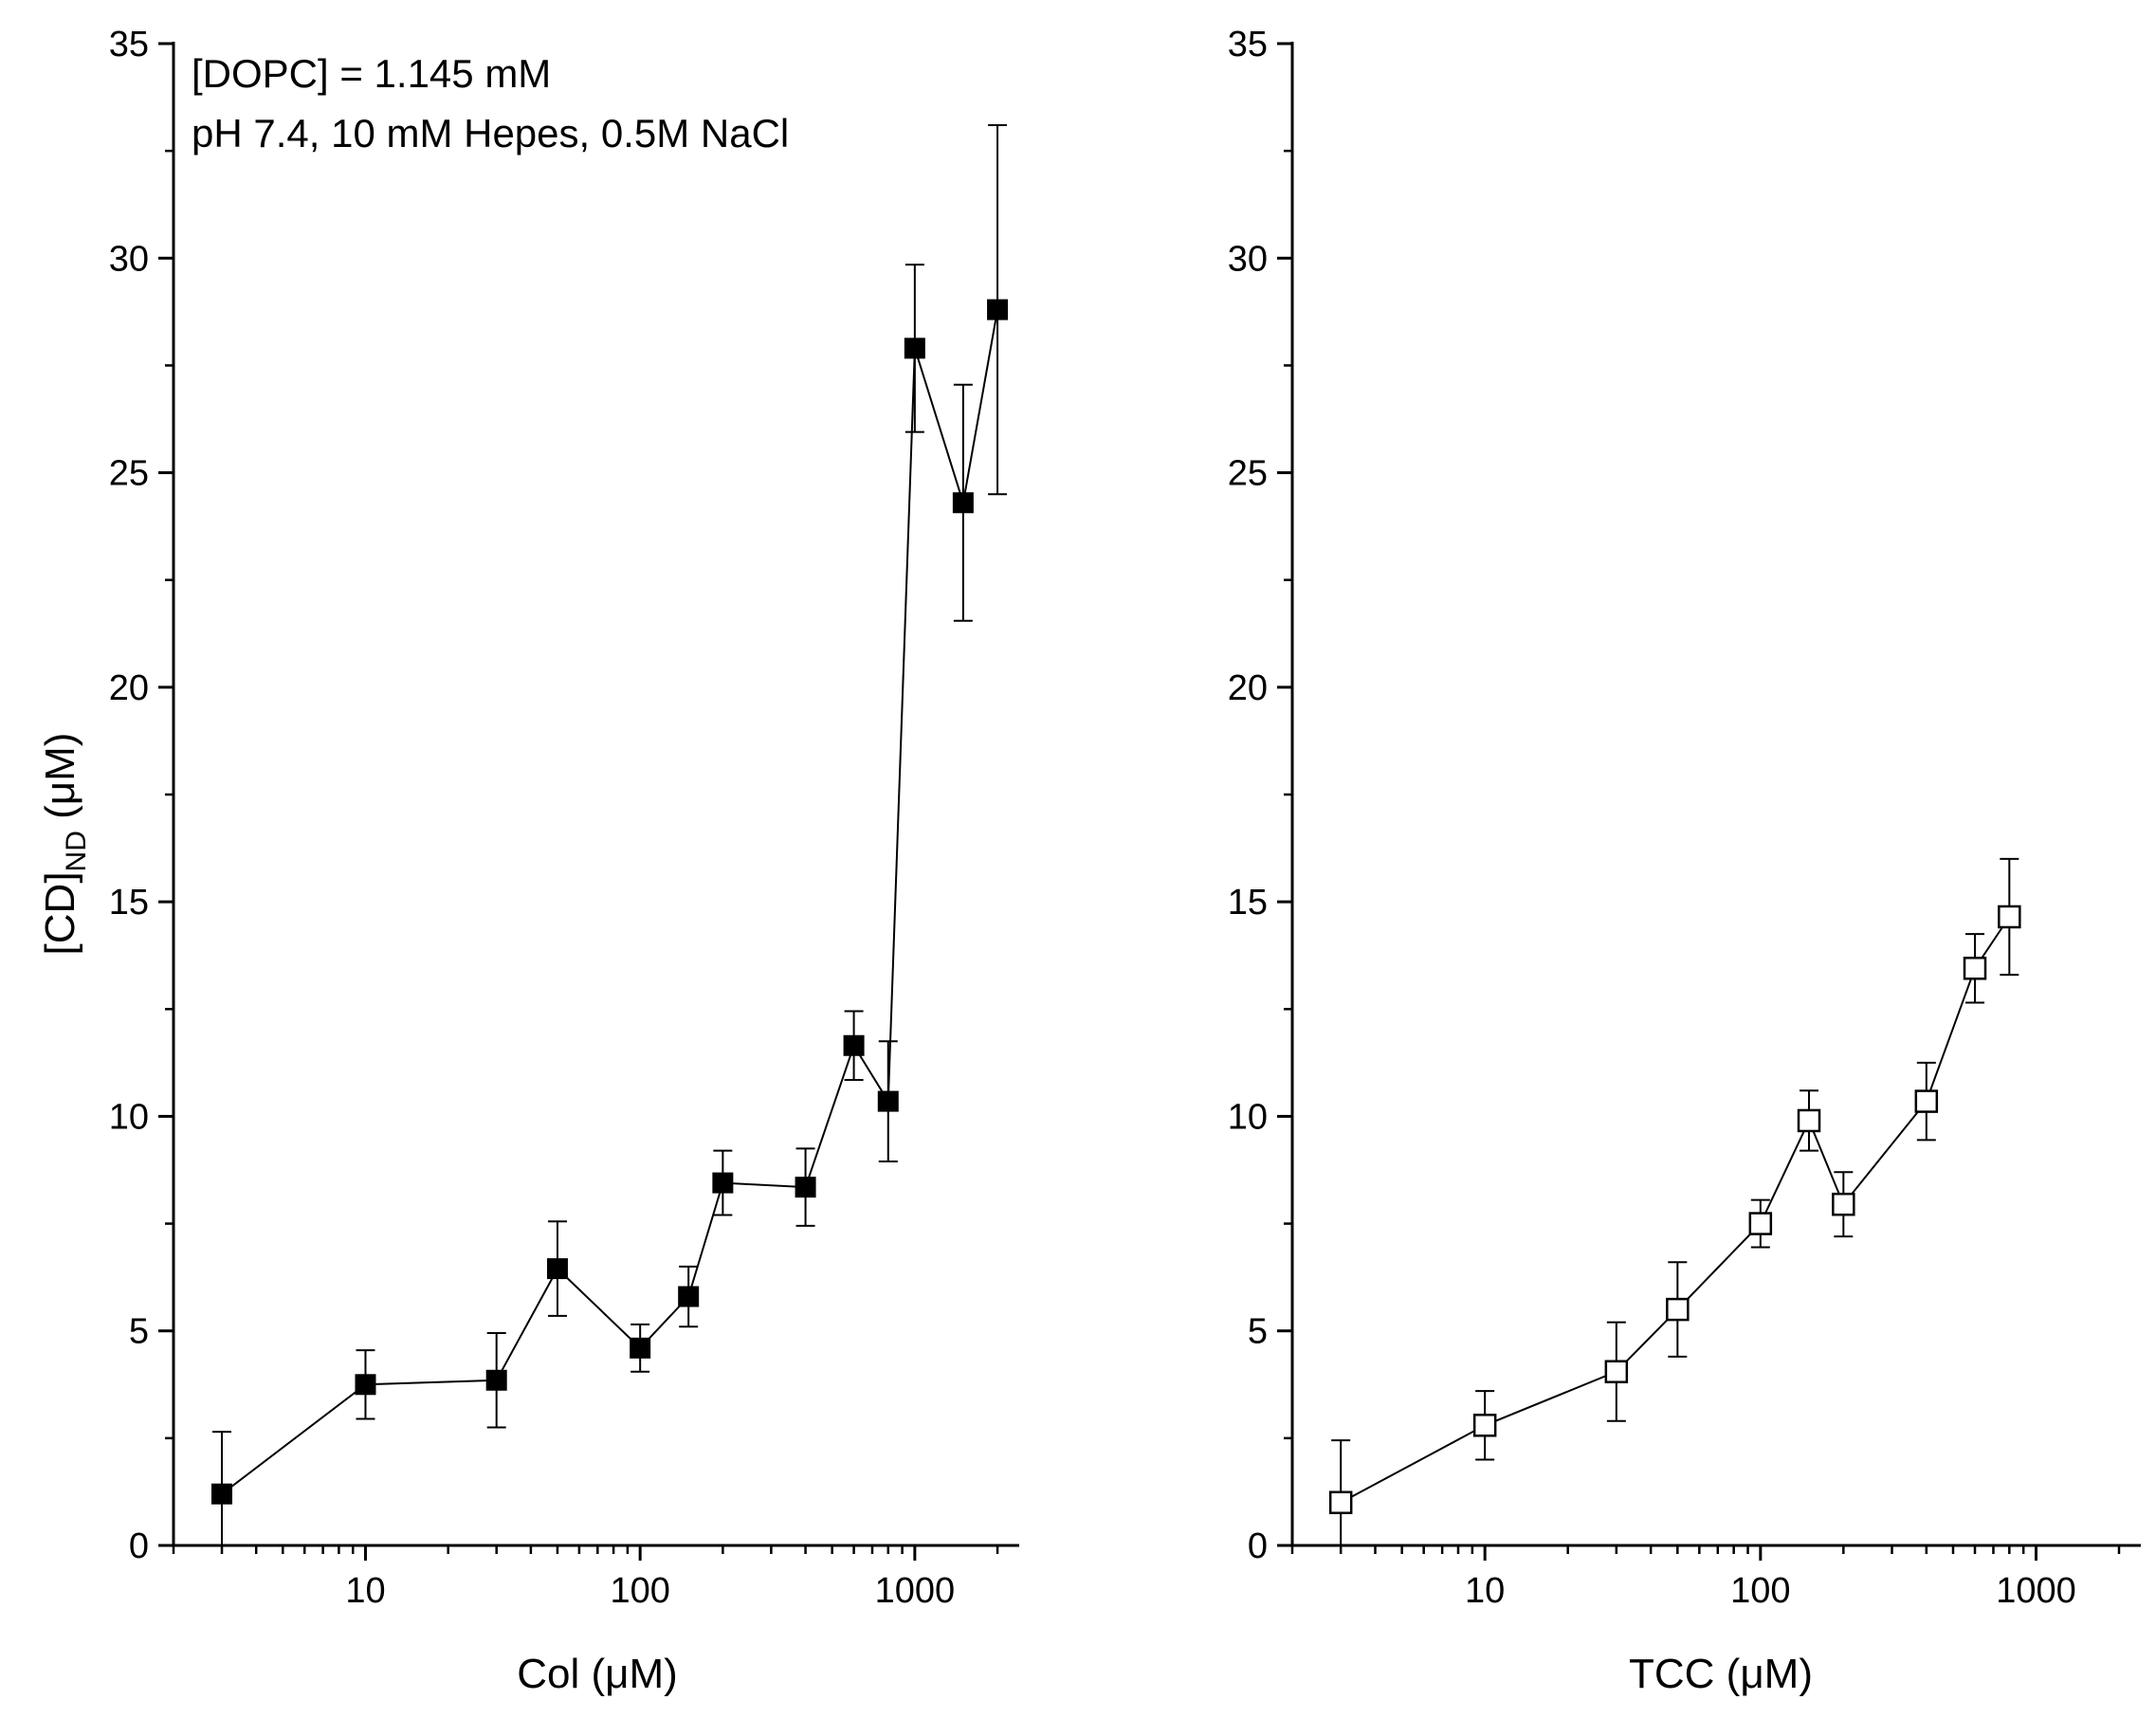 The height and width of the screenshot is (1718, 2156). I want to click on y-axis-title-subscript: ND, so click(77, 851).